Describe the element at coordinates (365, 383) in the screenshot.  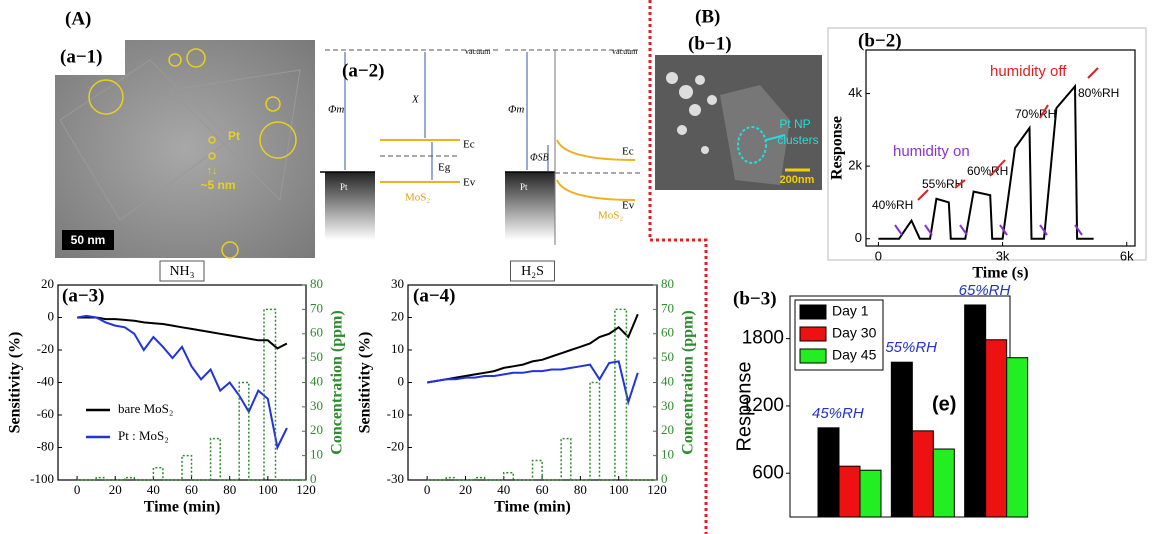
I see `y-axis-label: Sensitivity (%)` at that location.